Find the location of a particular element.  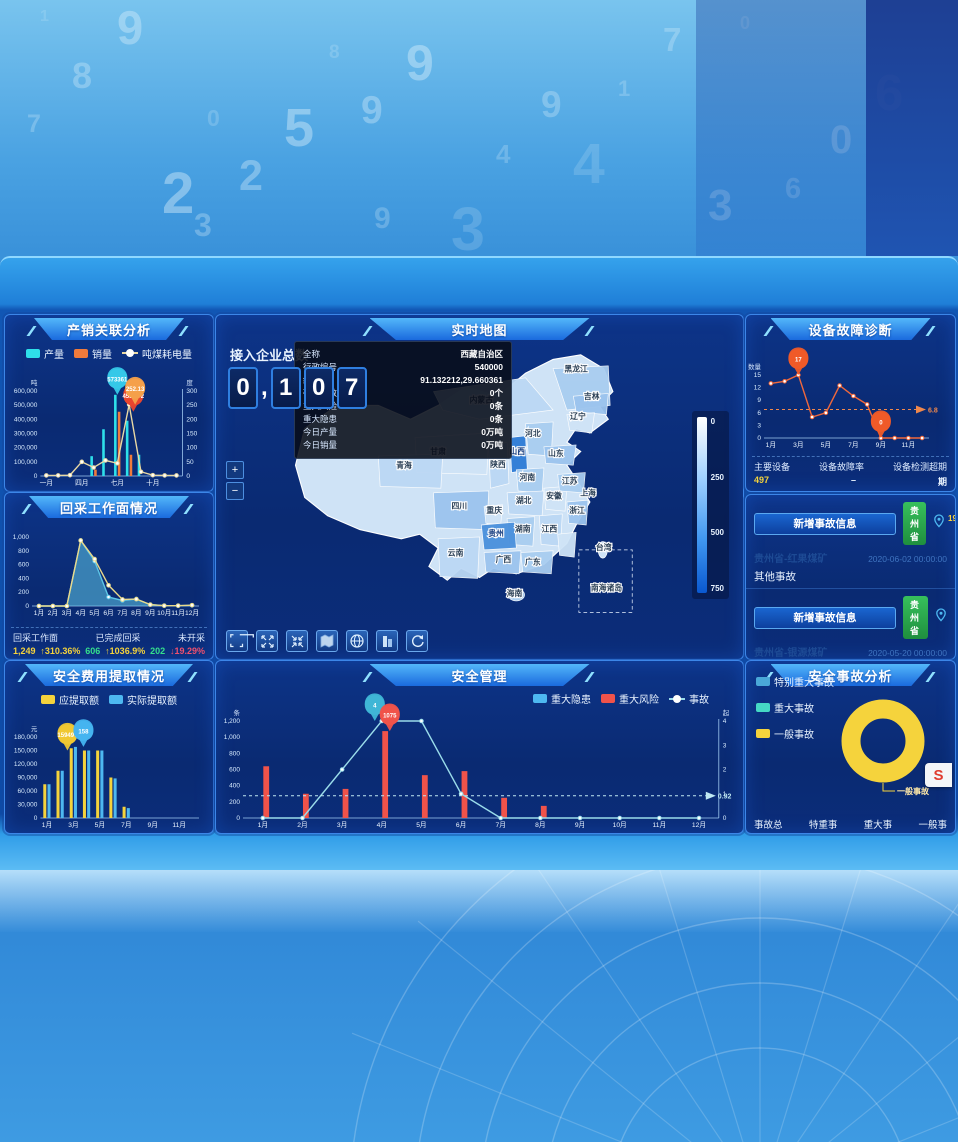

expand-icon is located at coordinates (267, 641).